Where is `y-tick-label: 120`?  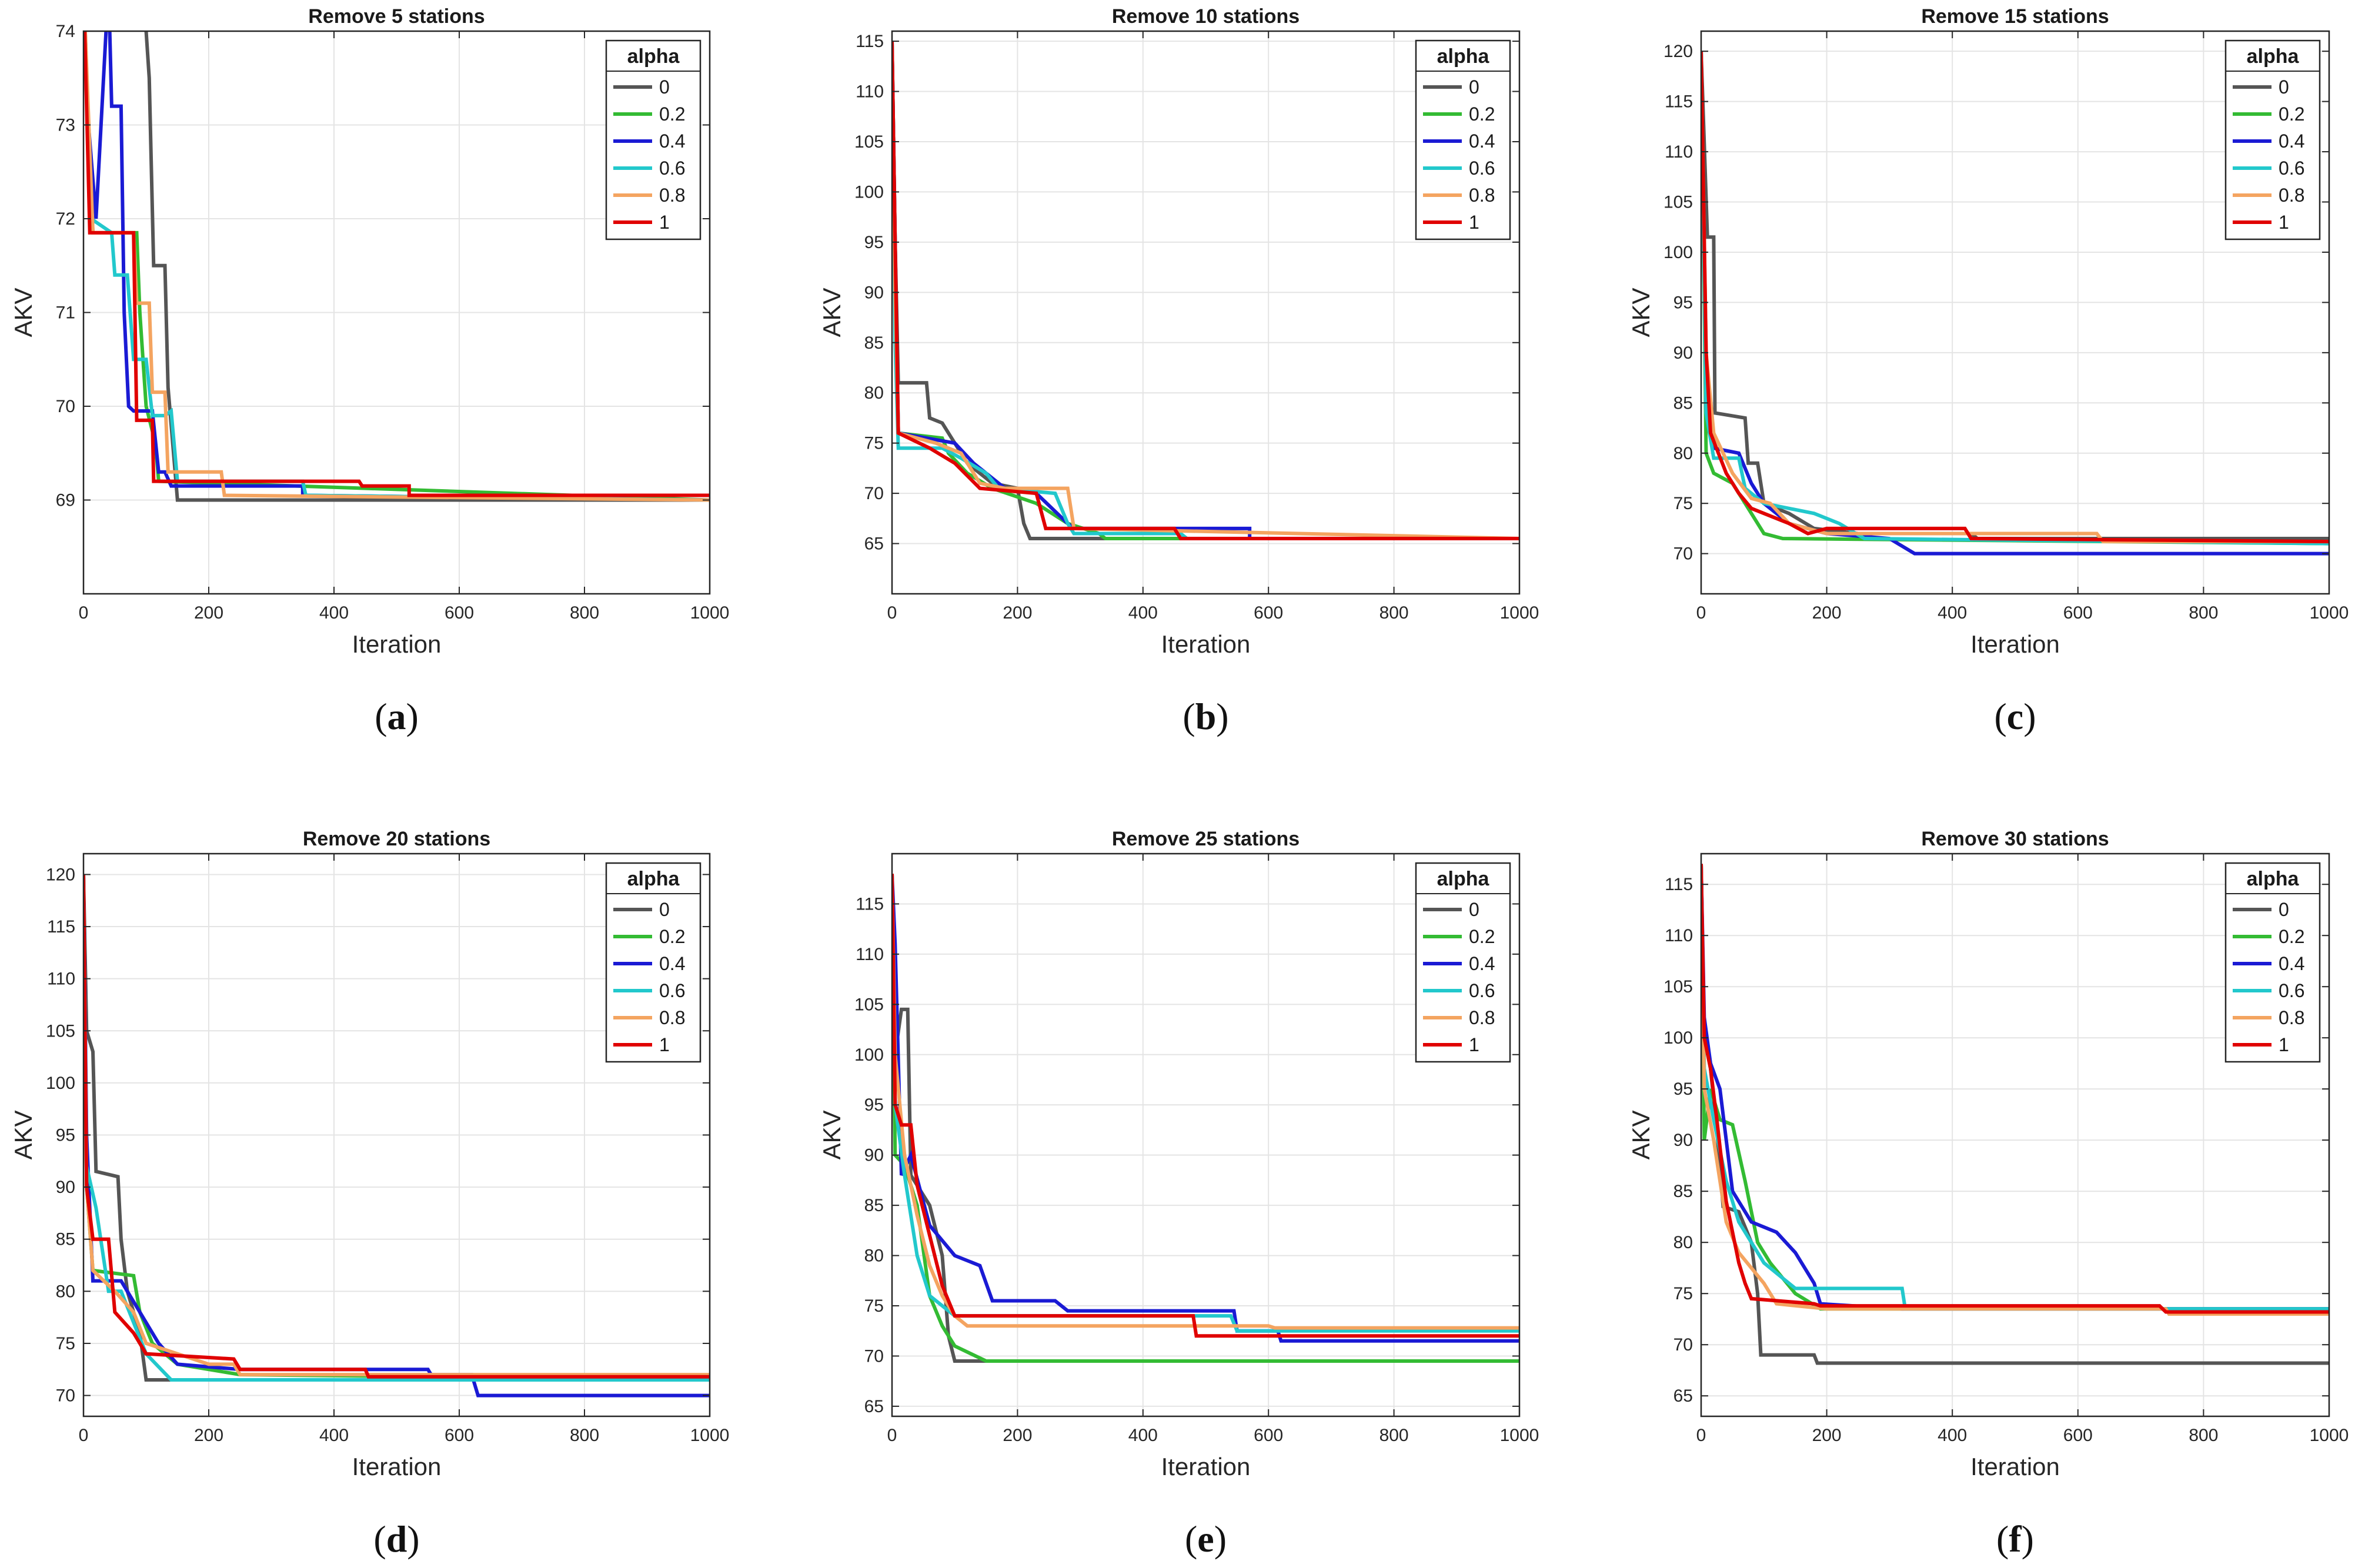
y-tick-label: 120 is located at coordinates (60, 874).